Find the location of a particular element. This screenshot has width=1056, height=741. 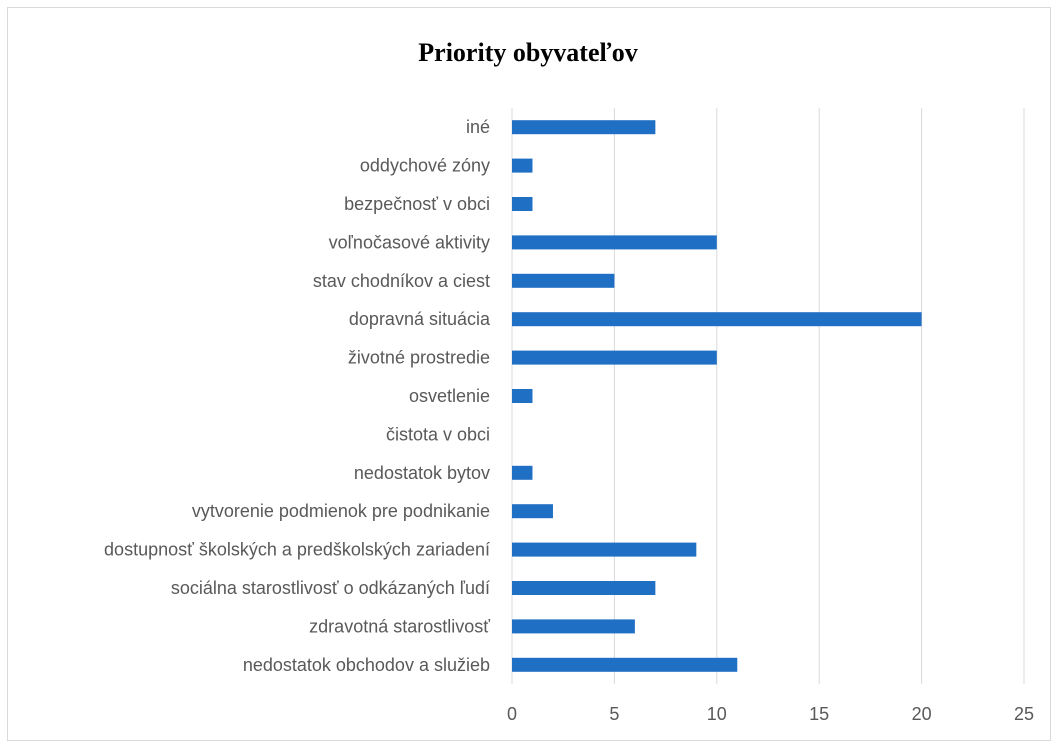

category-label: dopravná situácia is located at coordinates (420, 319).